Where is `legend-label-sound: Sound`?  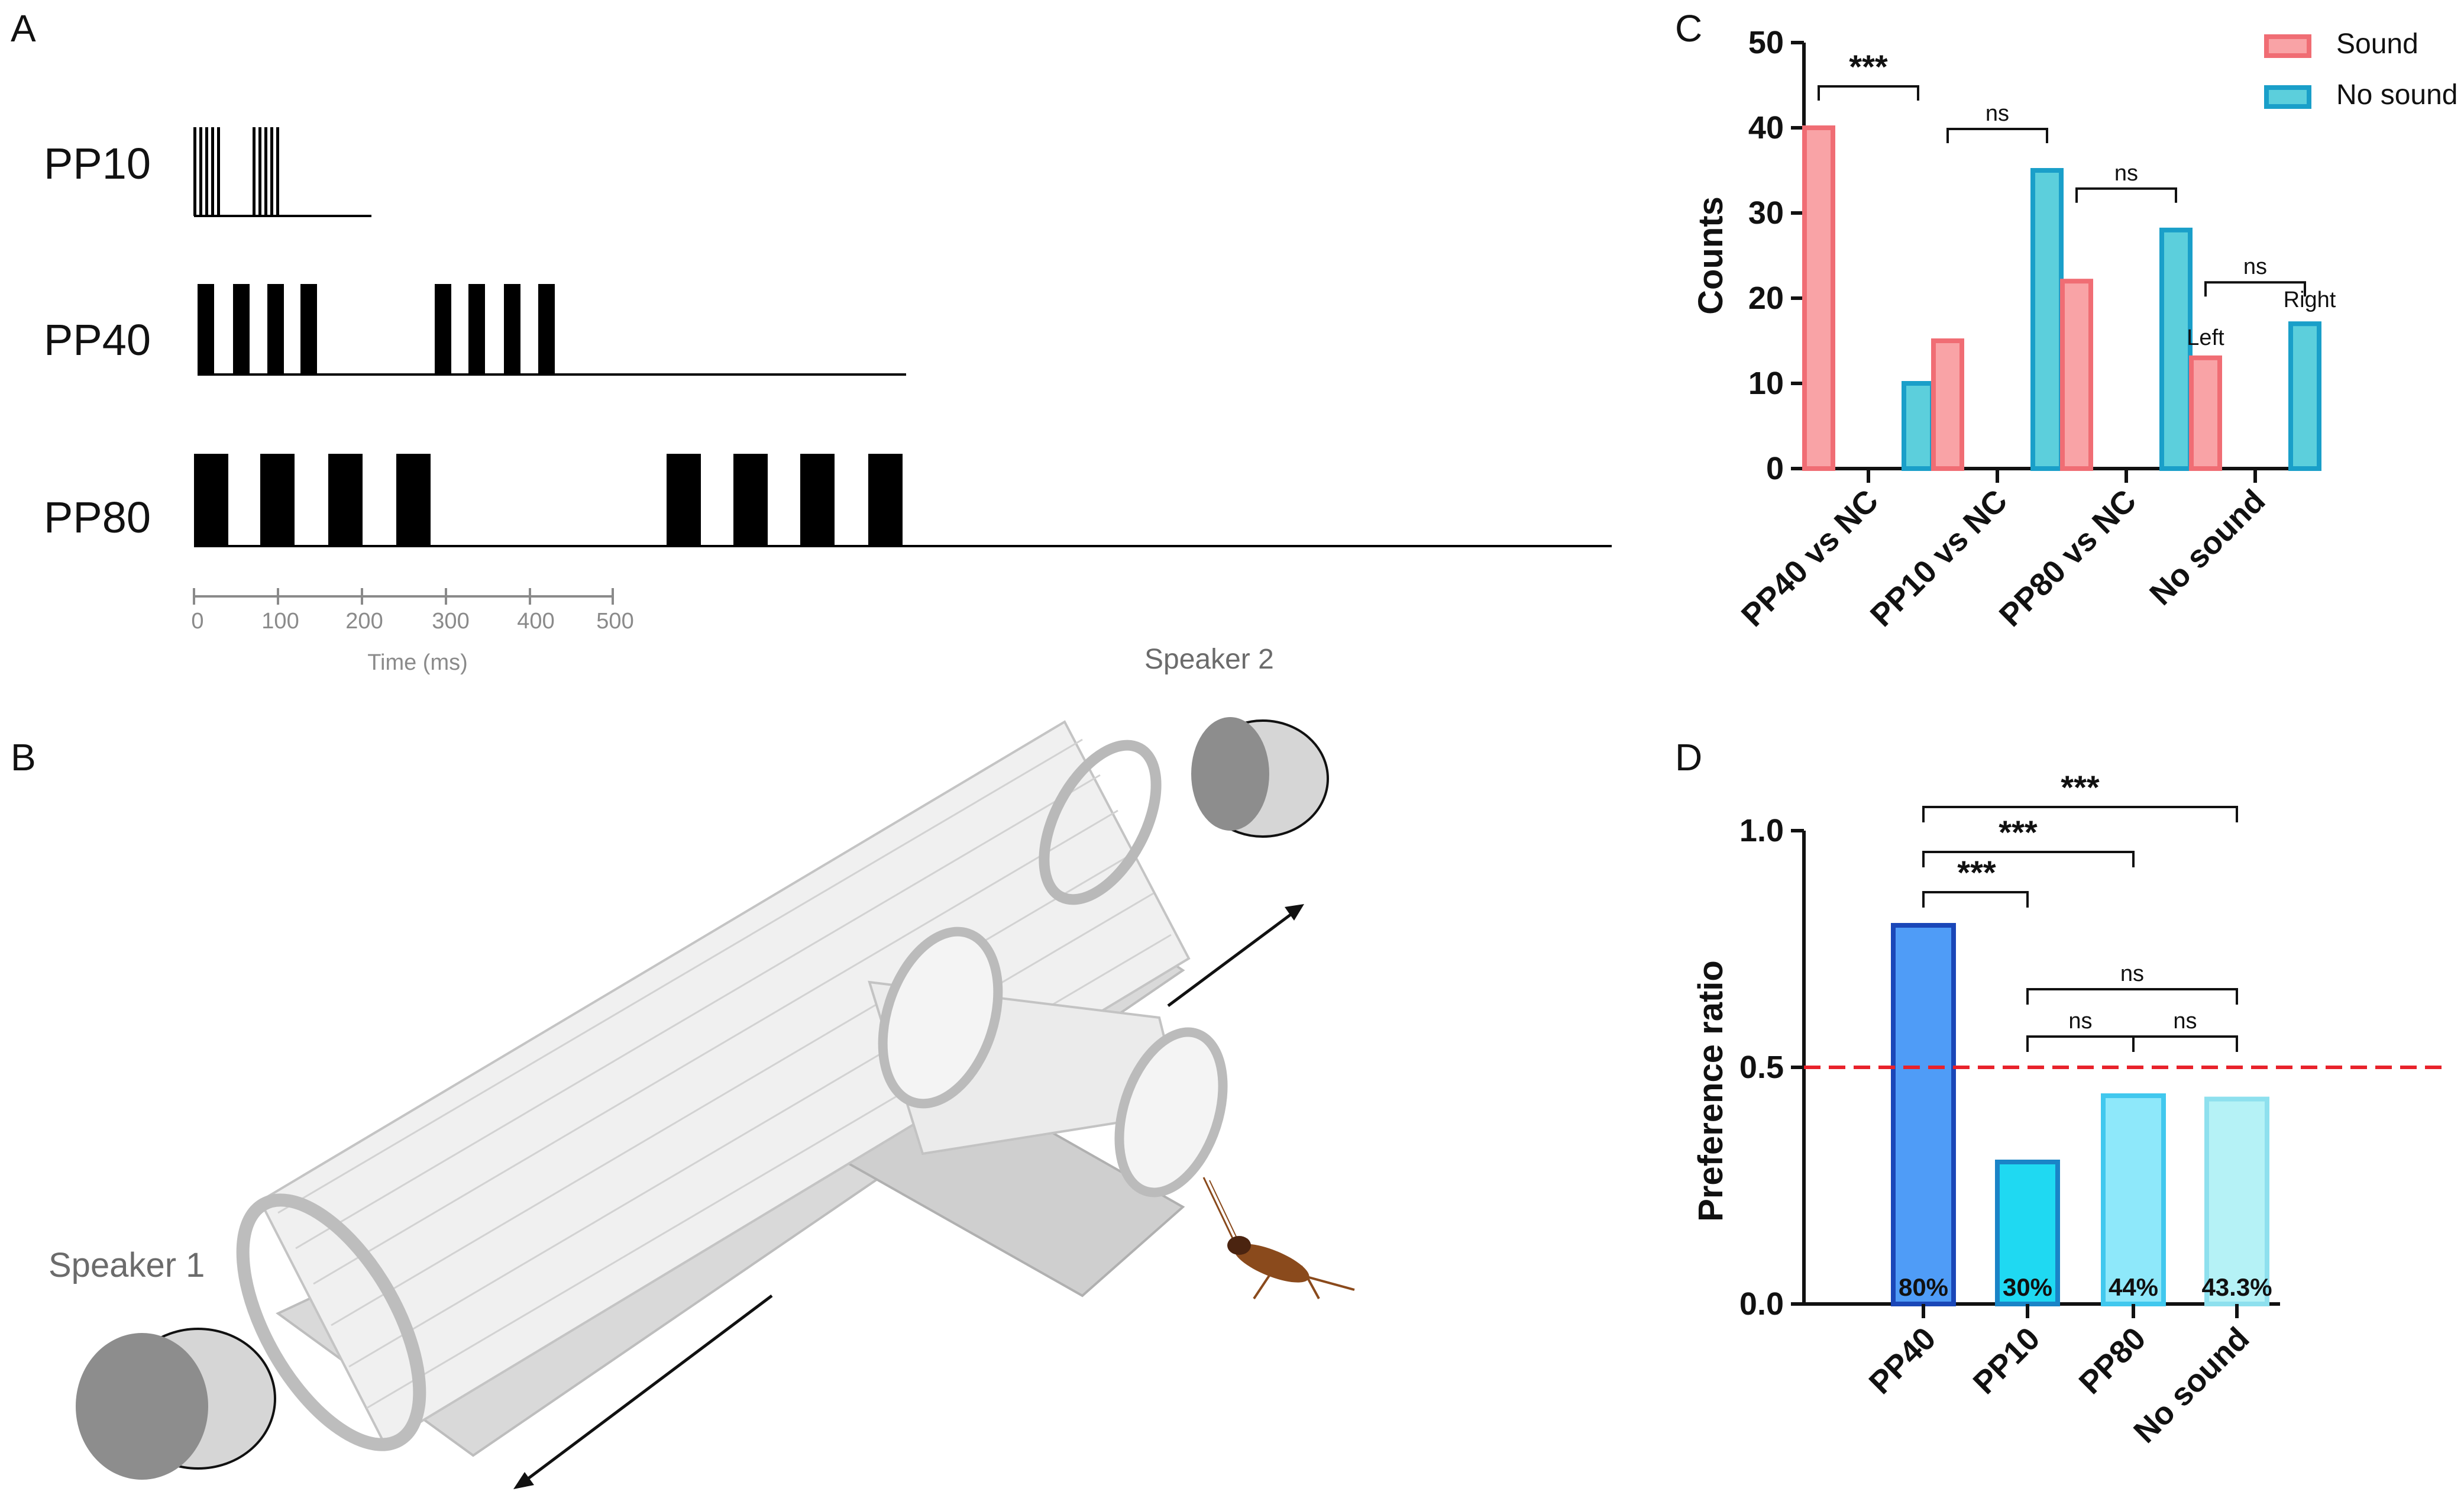 legend-label-sound: Sound is located at coordinates (2377, 44).